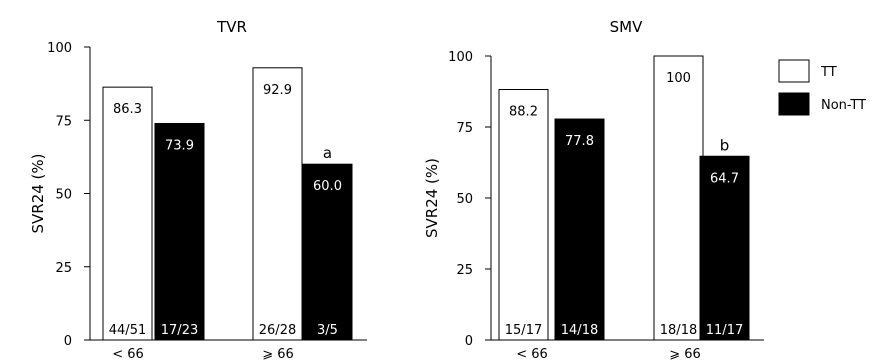 This screenshot has height=362, width=875. I want to click on bar-value-label: 88.2, so click(523, 112).